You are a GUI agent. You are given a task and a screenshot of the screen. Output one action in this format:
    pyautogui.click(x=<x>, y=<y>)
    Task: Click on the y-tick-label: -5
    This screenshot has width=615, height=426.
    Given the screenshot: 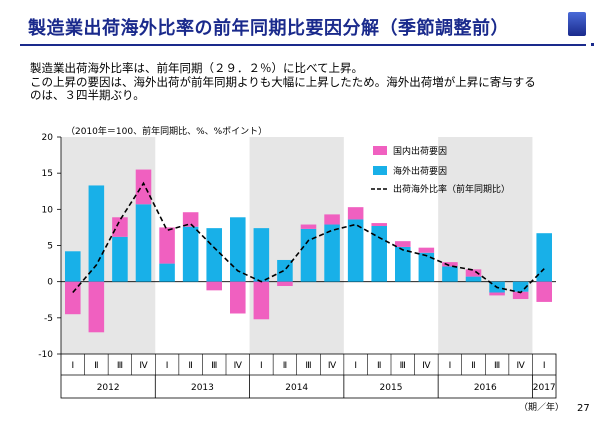 What is the action you would take?
    pyautogui.click(x=48, y=319)
    